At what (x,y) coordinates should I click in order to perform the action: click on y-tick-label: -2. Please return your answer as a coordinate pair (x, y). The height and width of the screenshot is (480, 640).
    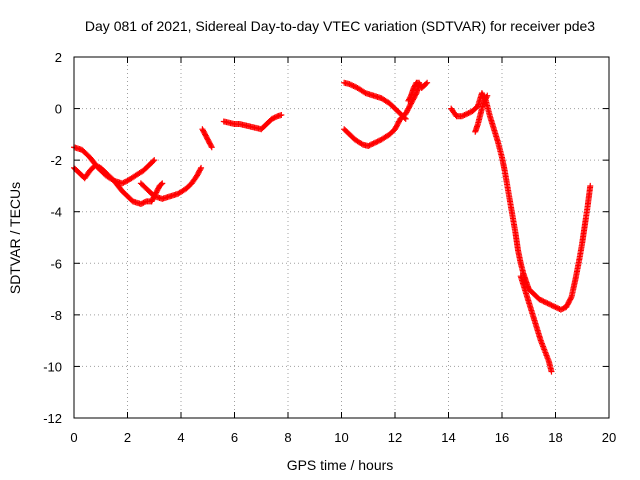
    Looking at the image, I should click on (56, 160).